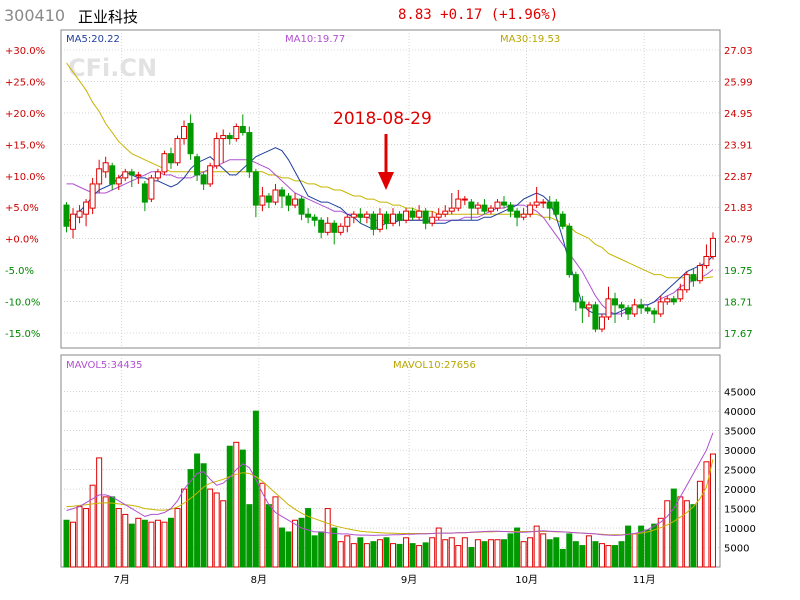  Describe the element at coordinates (385, 580) in the screenshot. I see `x-axis-months: 7月 8月 9月 10月 11月` at that location.